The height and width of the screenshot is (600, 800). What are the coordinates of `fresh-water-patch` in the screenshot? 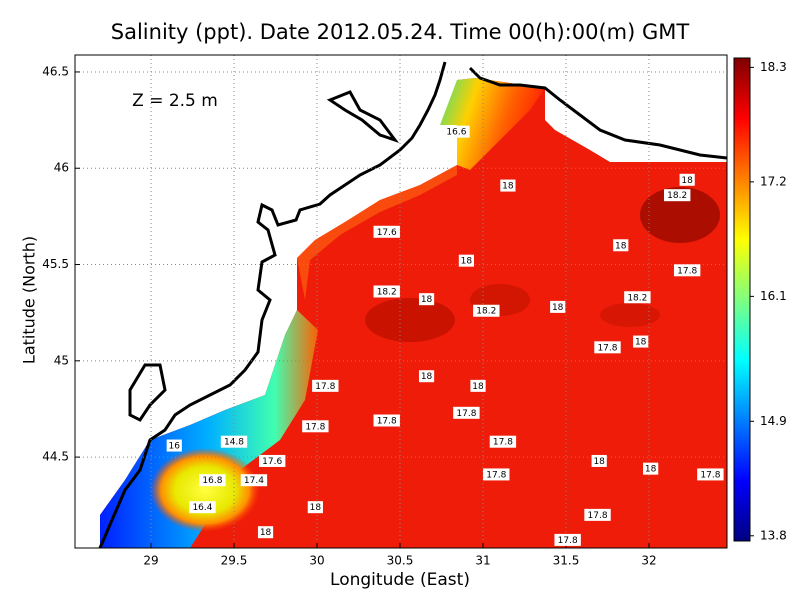 It's located at (205, 490).